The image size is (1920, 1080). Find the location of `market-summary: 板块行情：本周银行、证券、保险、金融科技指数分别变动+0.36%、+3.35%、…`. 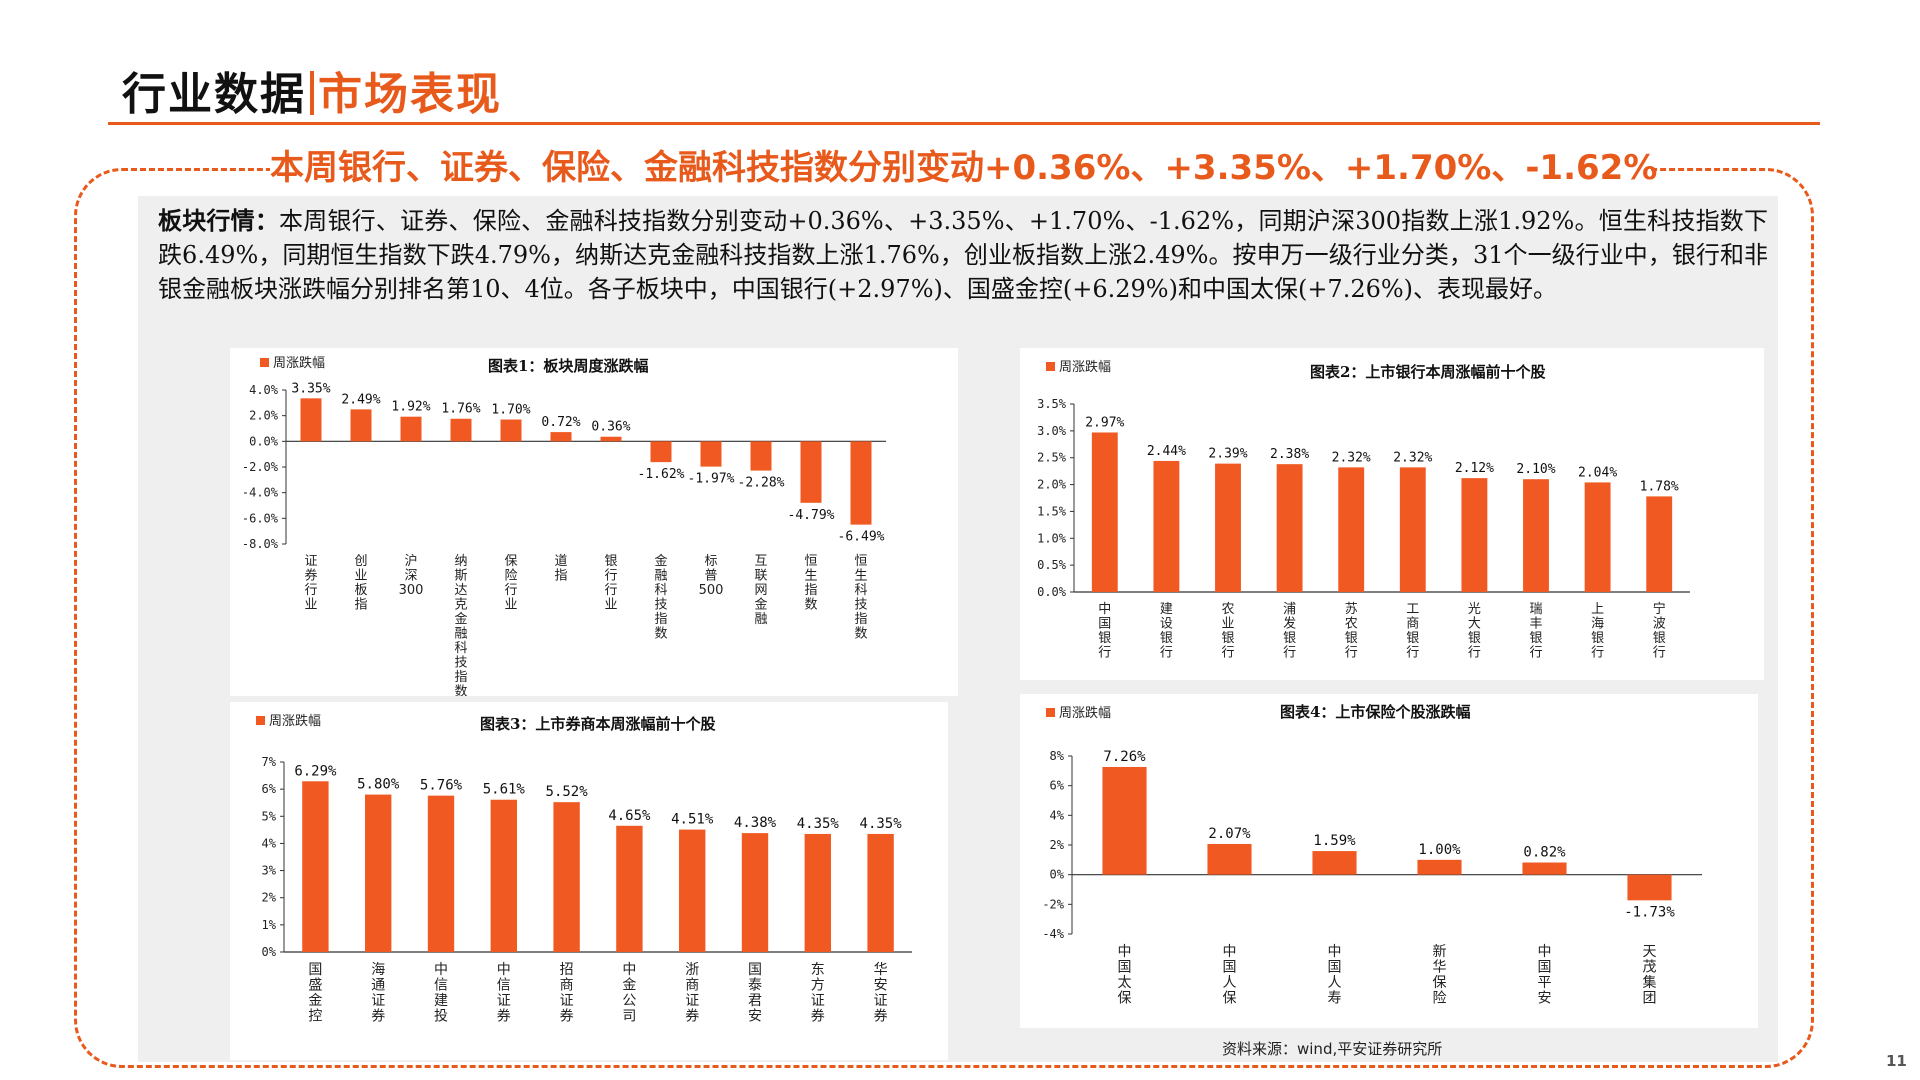

market-summary: 板块行情：本周银行、证券、保险、金融科技指数分别变动+0.36%、+3.35%、… is located at coordinates (963, 255).